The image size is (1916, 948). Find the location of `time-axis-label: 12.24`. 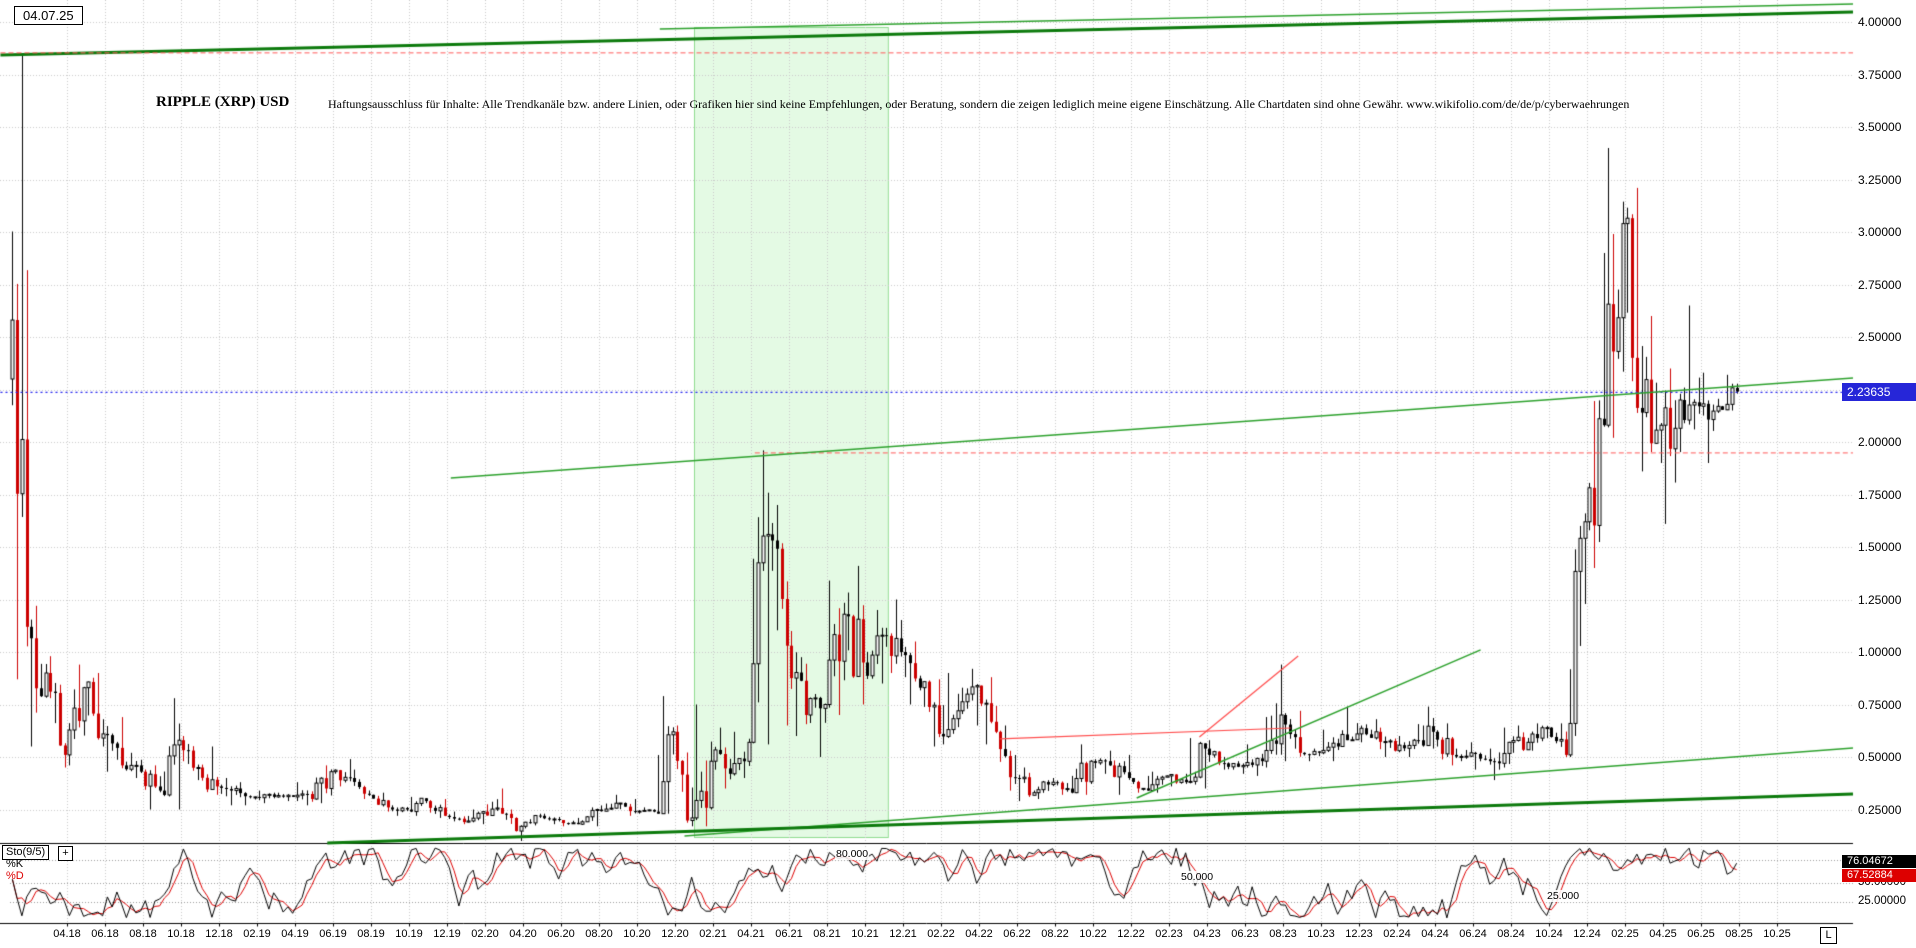

time-axis-label: 12.24 is located at coordinates (1587, 934).